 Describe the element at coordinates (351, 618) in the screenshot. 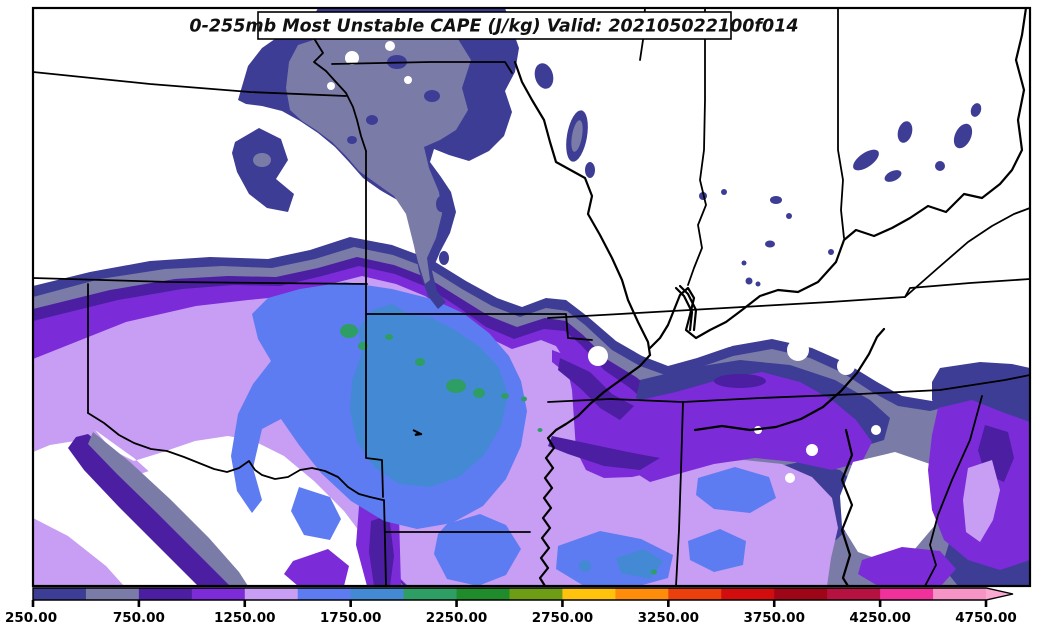

I see `colorbar-tick-label: 1750.00` at that location.